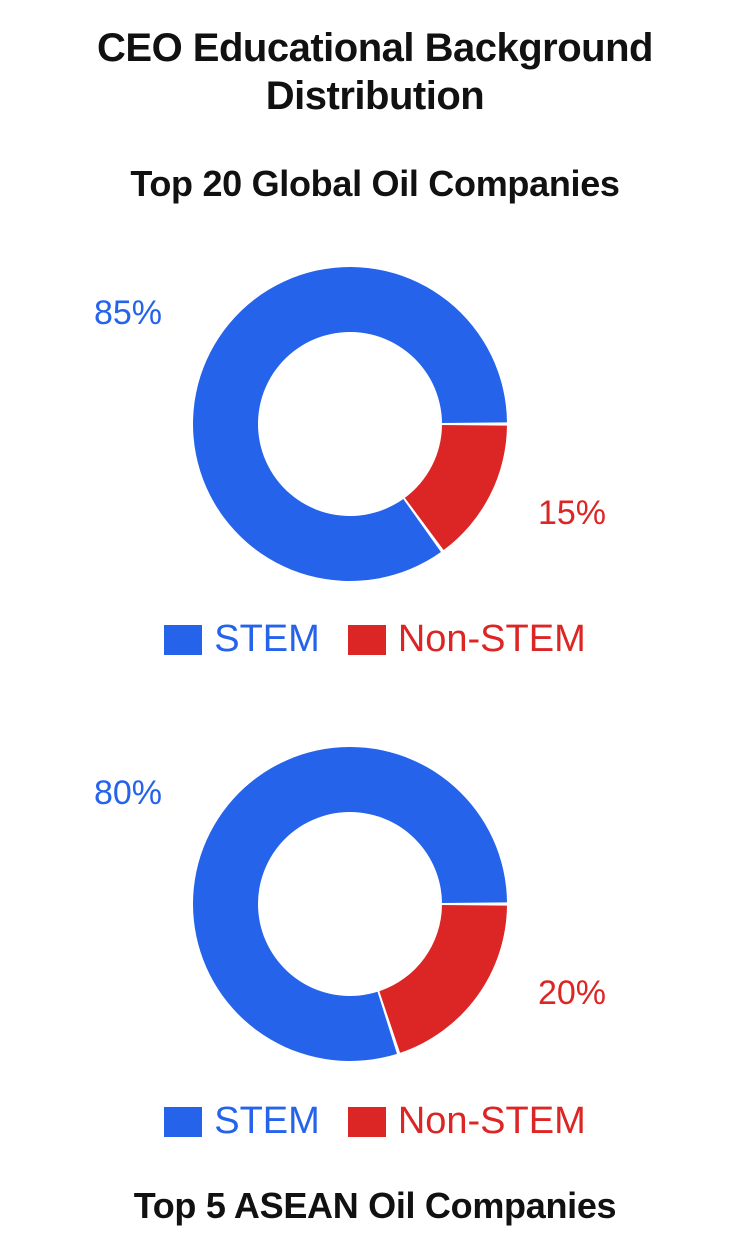 The image size is (750, 1249). I want to click on main-title: CEO Educational Background Distribution, so click(375, 72).